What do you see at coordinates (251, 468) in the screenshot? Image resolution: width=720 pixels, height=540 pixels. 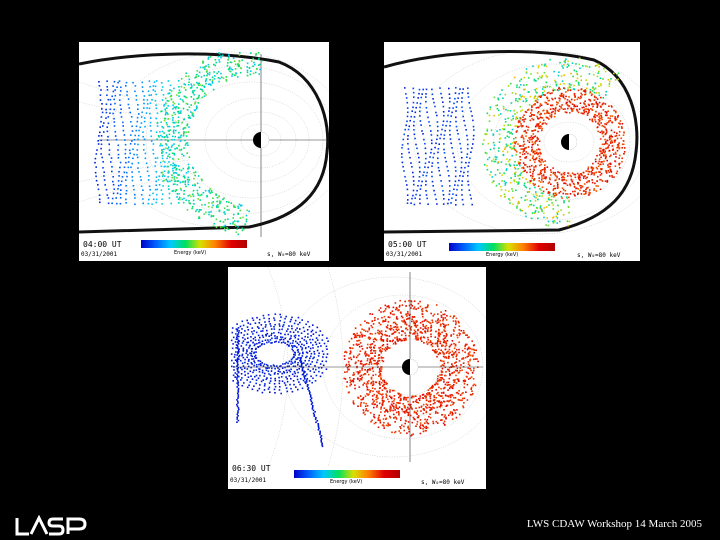 I see `time-label: 06:30 UT` at bounding box center [251, 468].